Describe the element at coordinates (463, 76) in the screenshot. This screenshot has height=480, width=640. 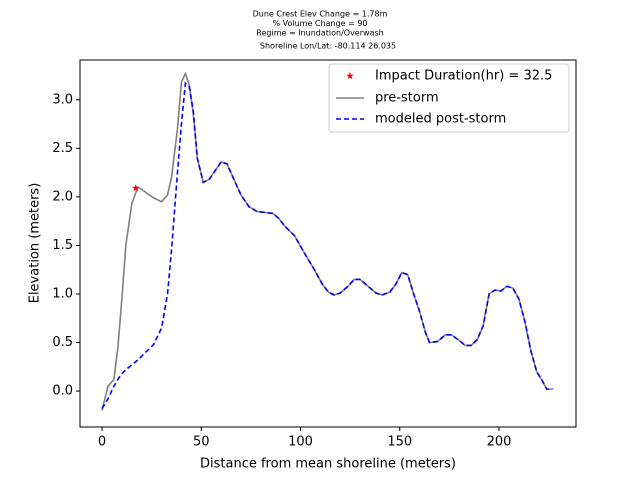
I see `legend-label: Impact Duration(hr) = 32.5` at that location.